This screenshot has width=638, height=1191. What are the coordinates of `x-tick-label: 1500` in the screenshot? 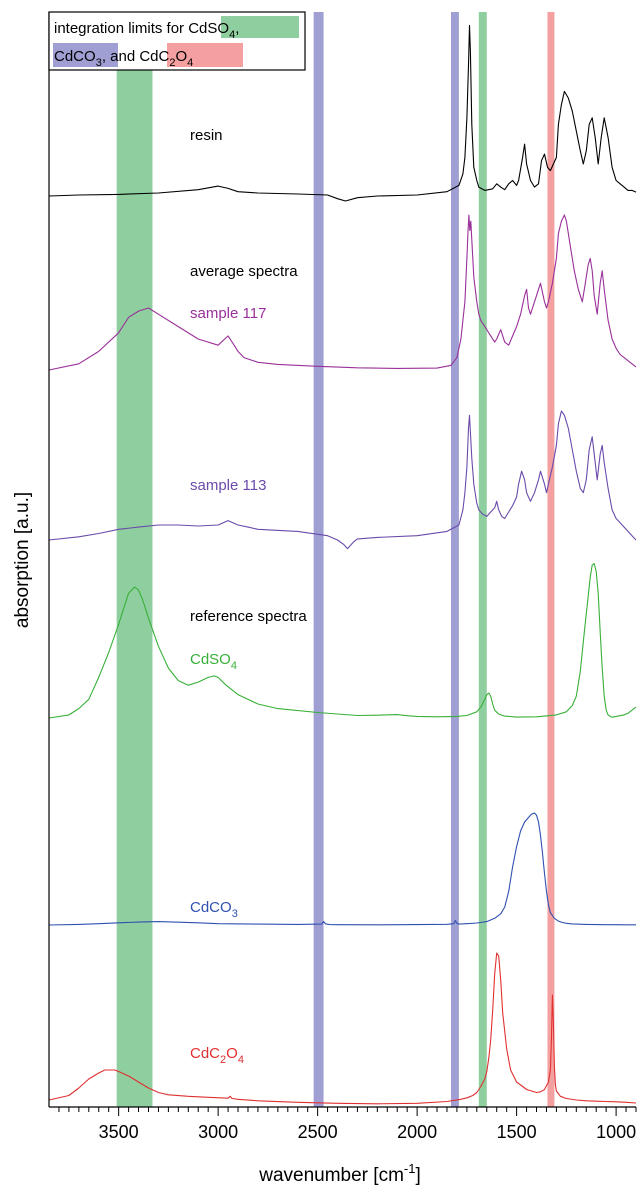 It's located at (517, 1132).